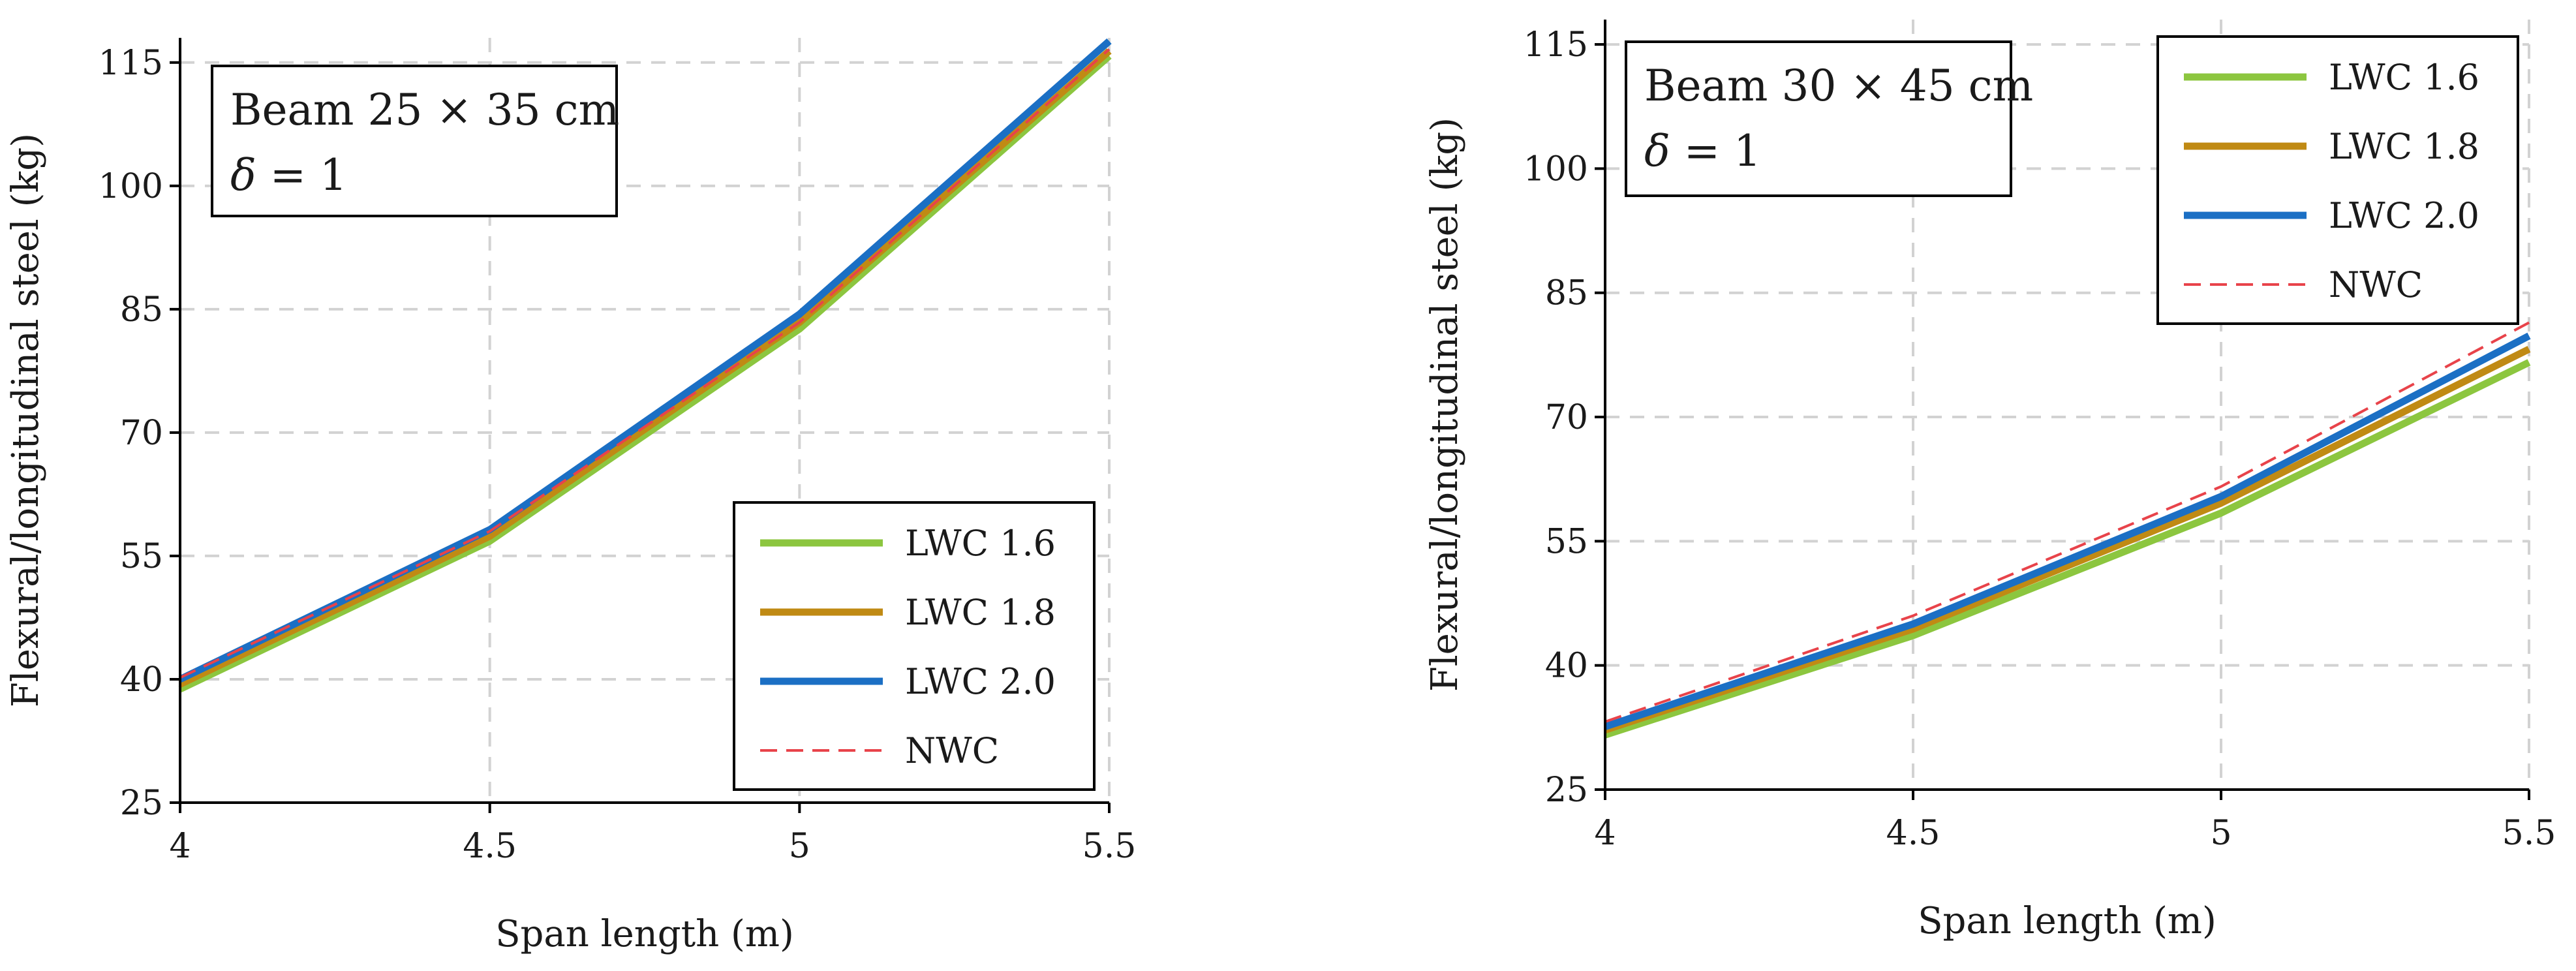  I want to click on annotation-box: Beam 25 × 35 cm δ = 1, so click(415, 141).